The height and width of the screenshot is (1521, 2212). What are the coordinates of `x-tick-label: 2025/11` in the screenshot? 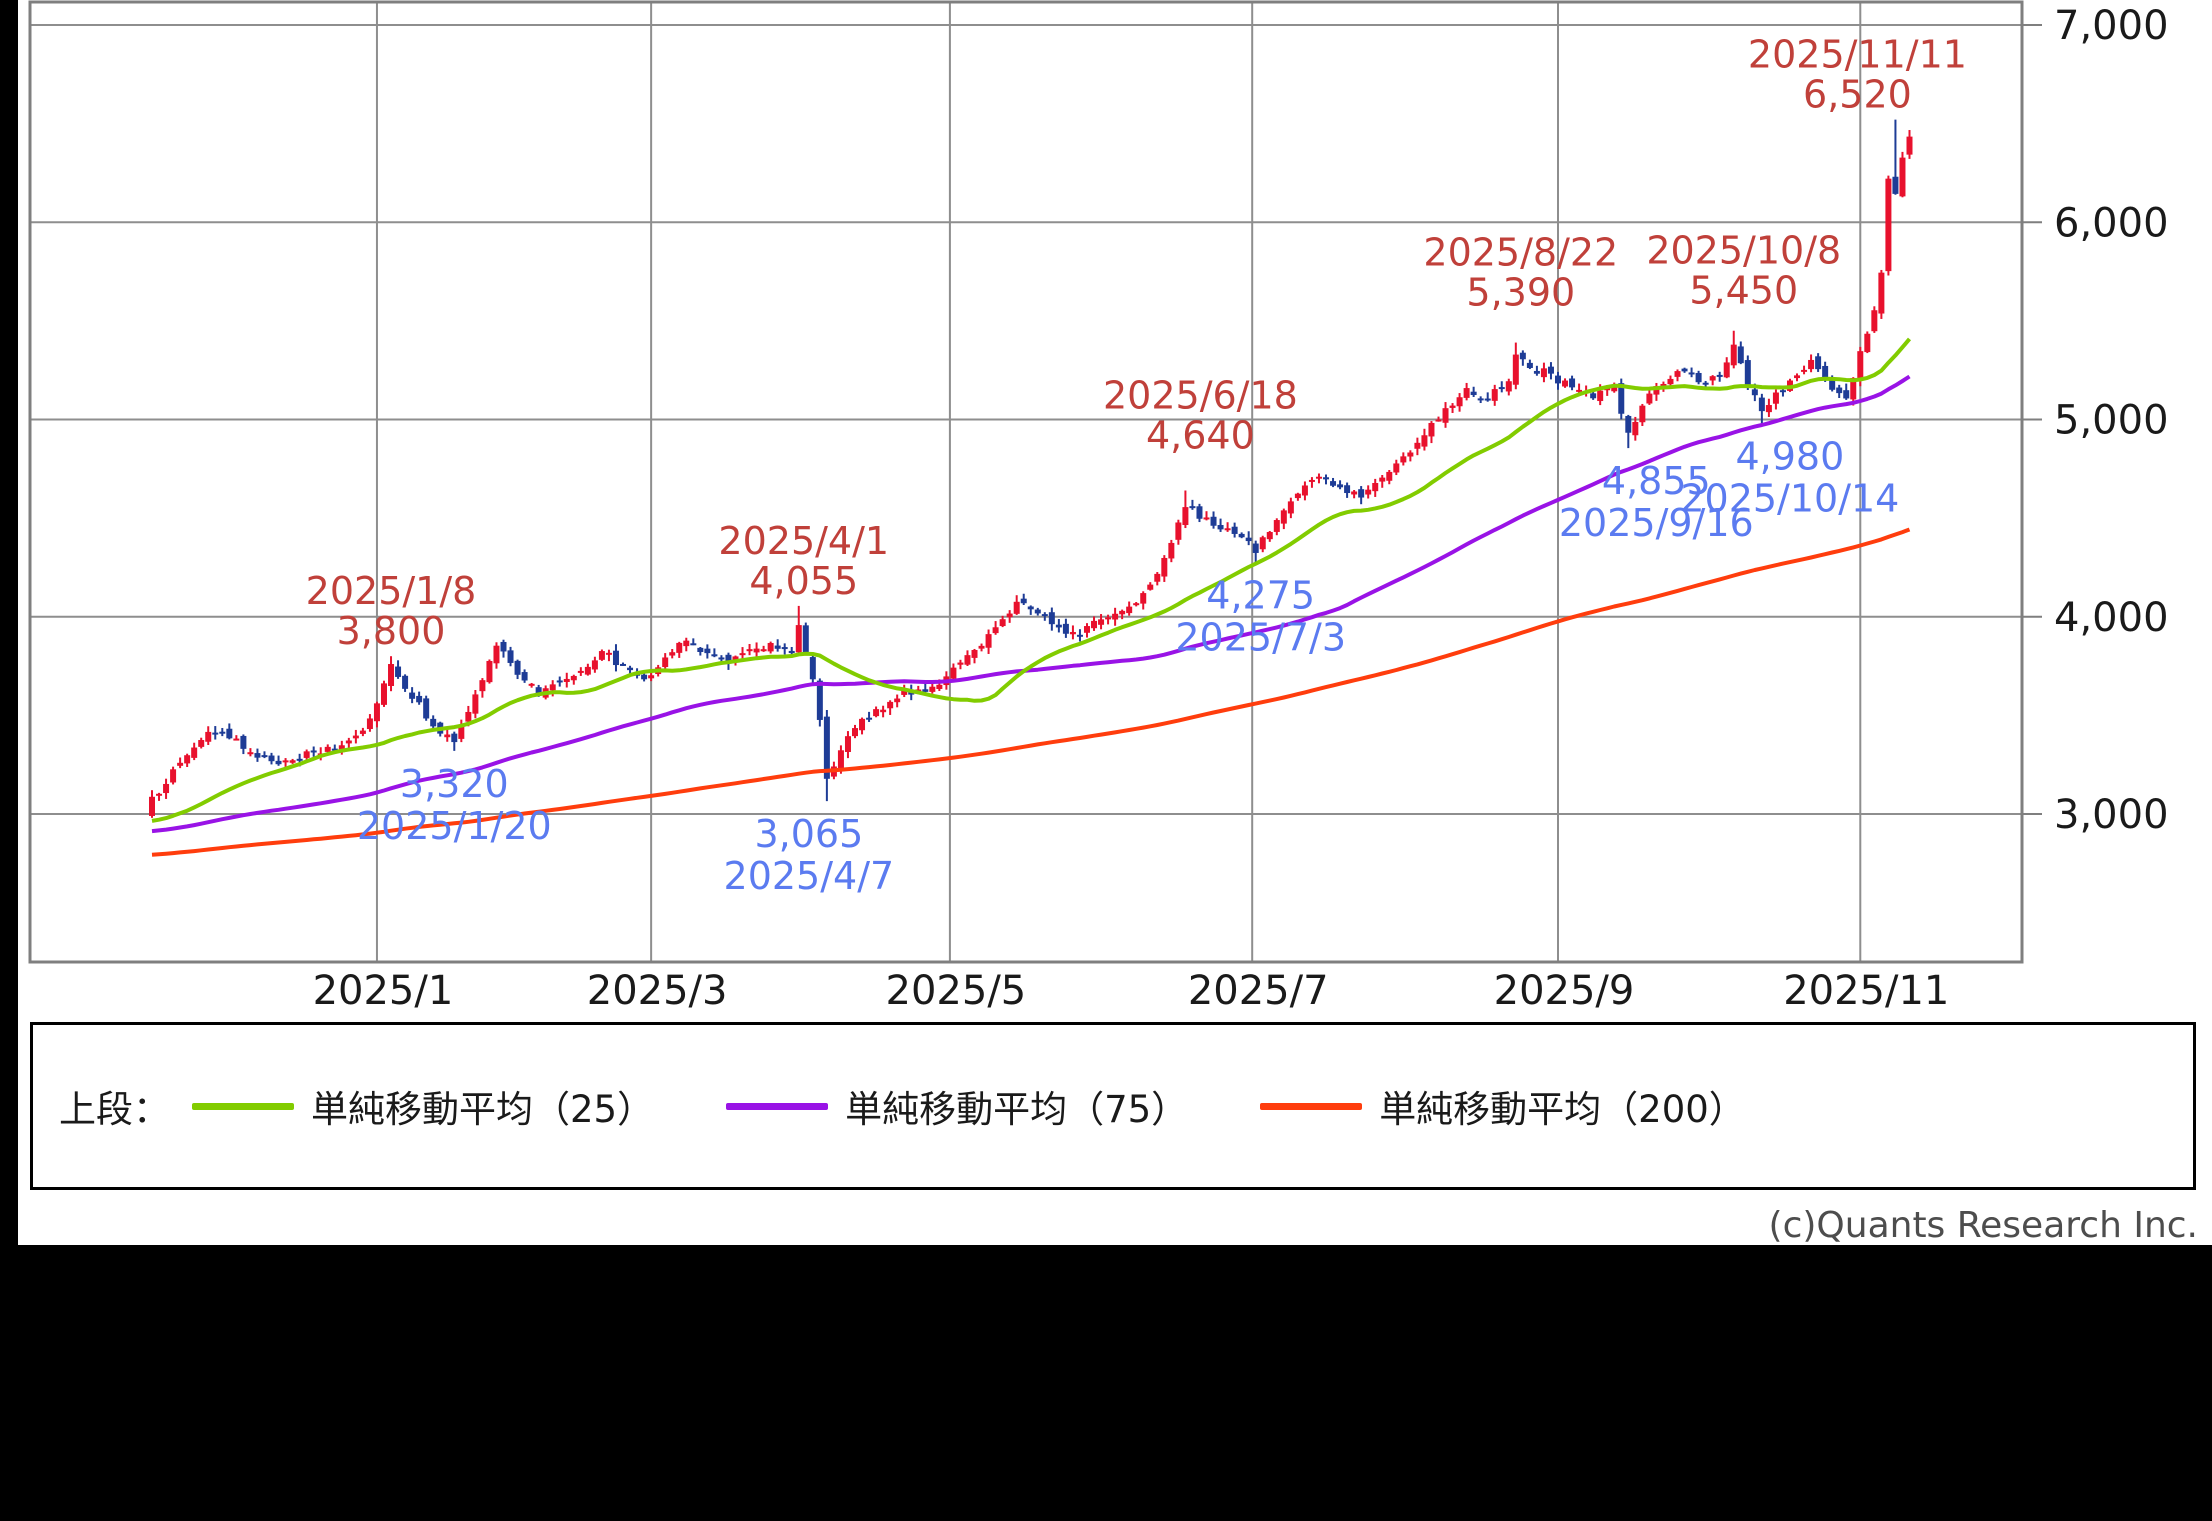 It's located at (1866, 991).